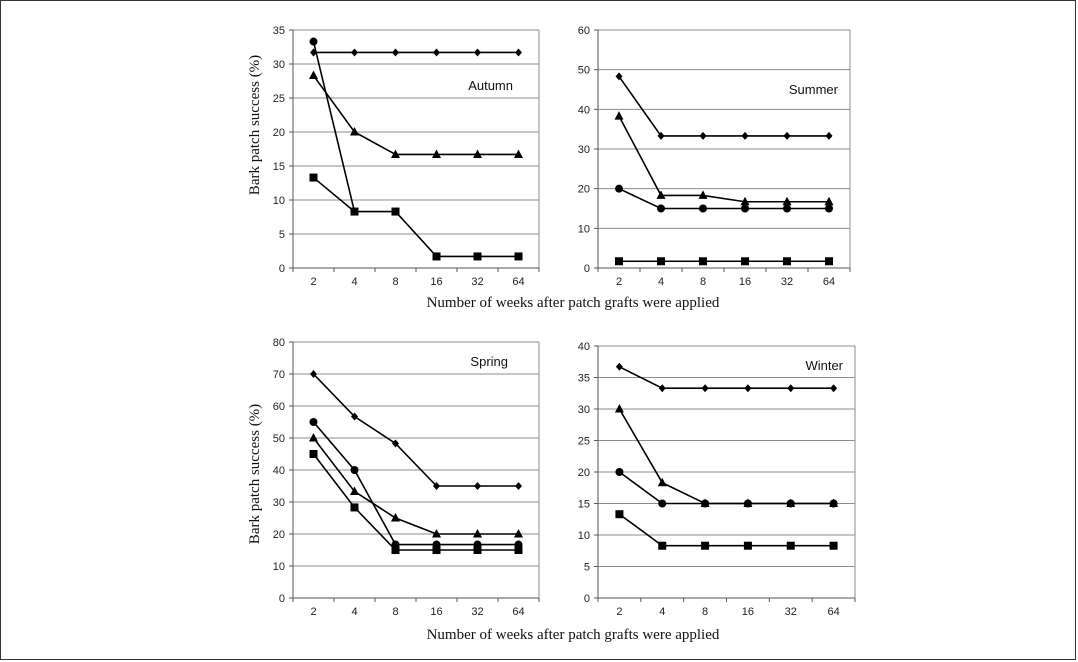 This screenshot has height=662, width=1078. I want to click on chart-summer: 0 10 20 30 40 50 60 2 4 8 16 32 64 Summer, so click(714, 156).